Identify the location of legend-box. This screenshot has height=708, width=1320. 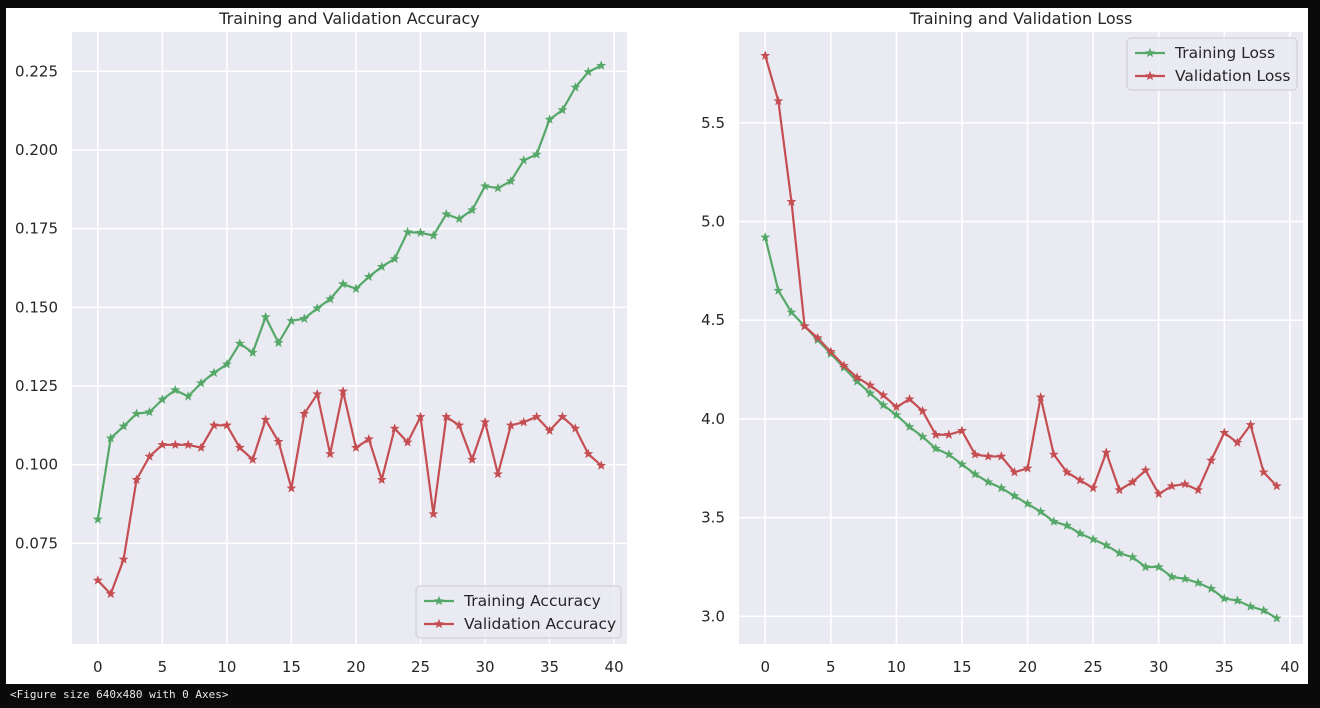
(1212, 64).